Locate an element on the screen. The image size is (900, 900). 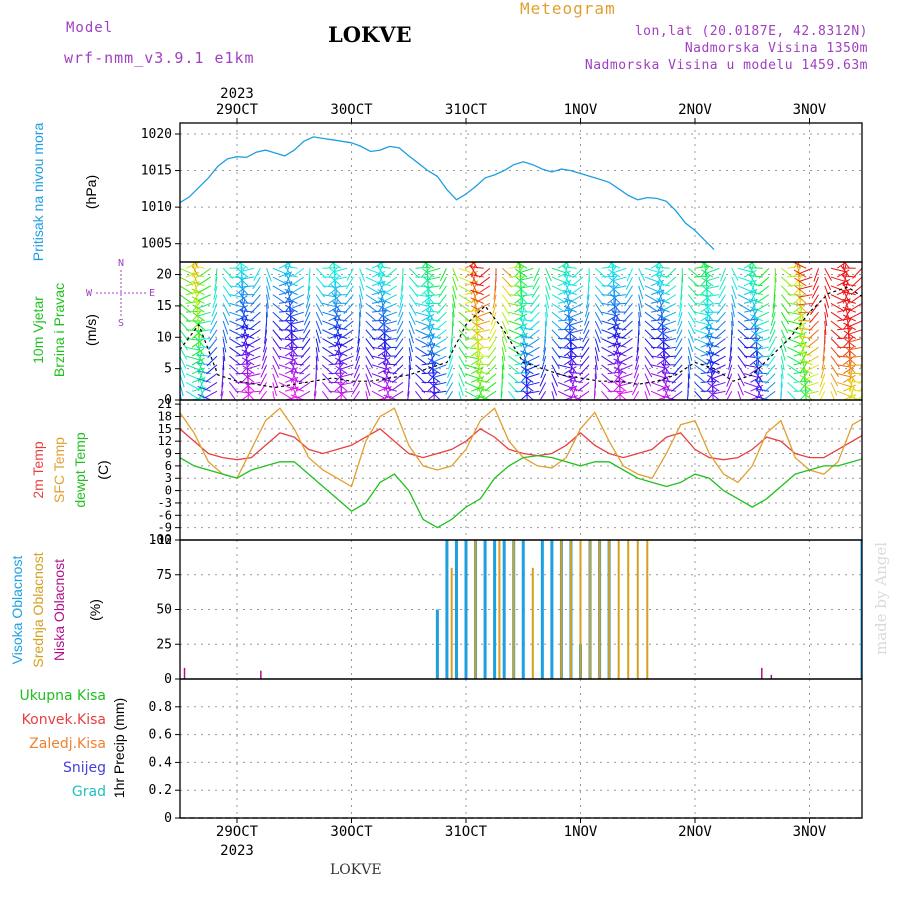
wind-dir-south: S is located at coordinates (121, 323).